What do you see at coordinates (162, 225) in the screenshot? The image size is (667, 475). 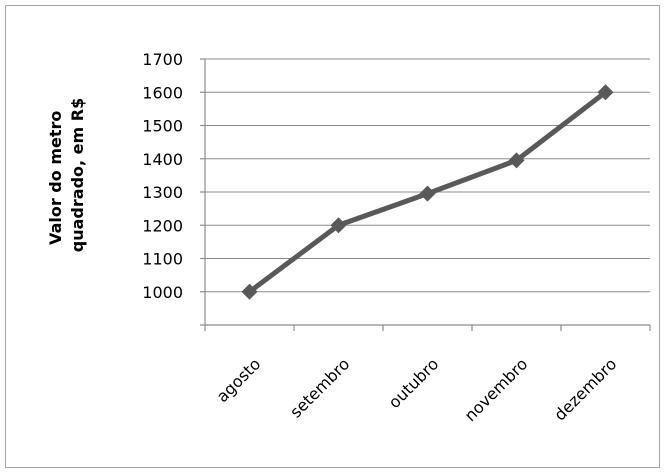 I see `y-tick-label: 1200` at bounding box center [162, 225].